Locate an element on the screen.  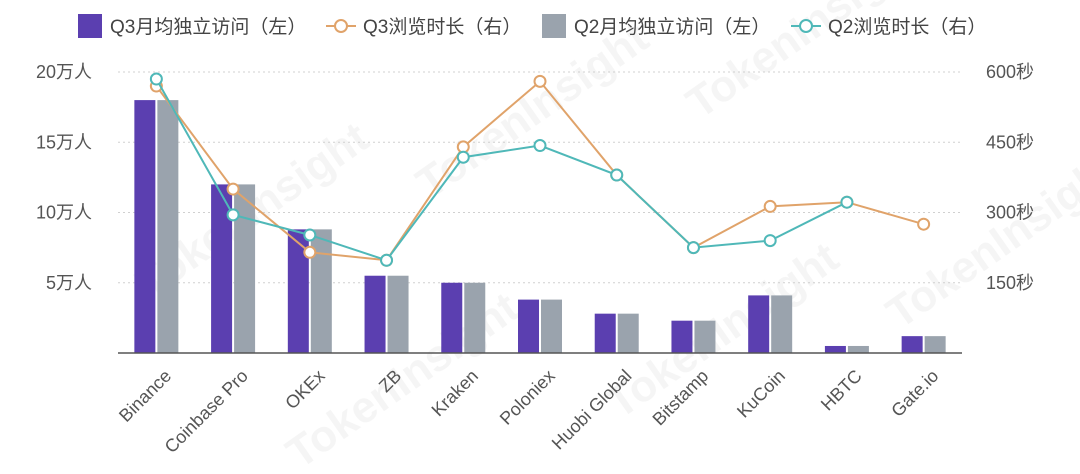
left-tick-label: 20万人 is located at coordinates (64, 72).